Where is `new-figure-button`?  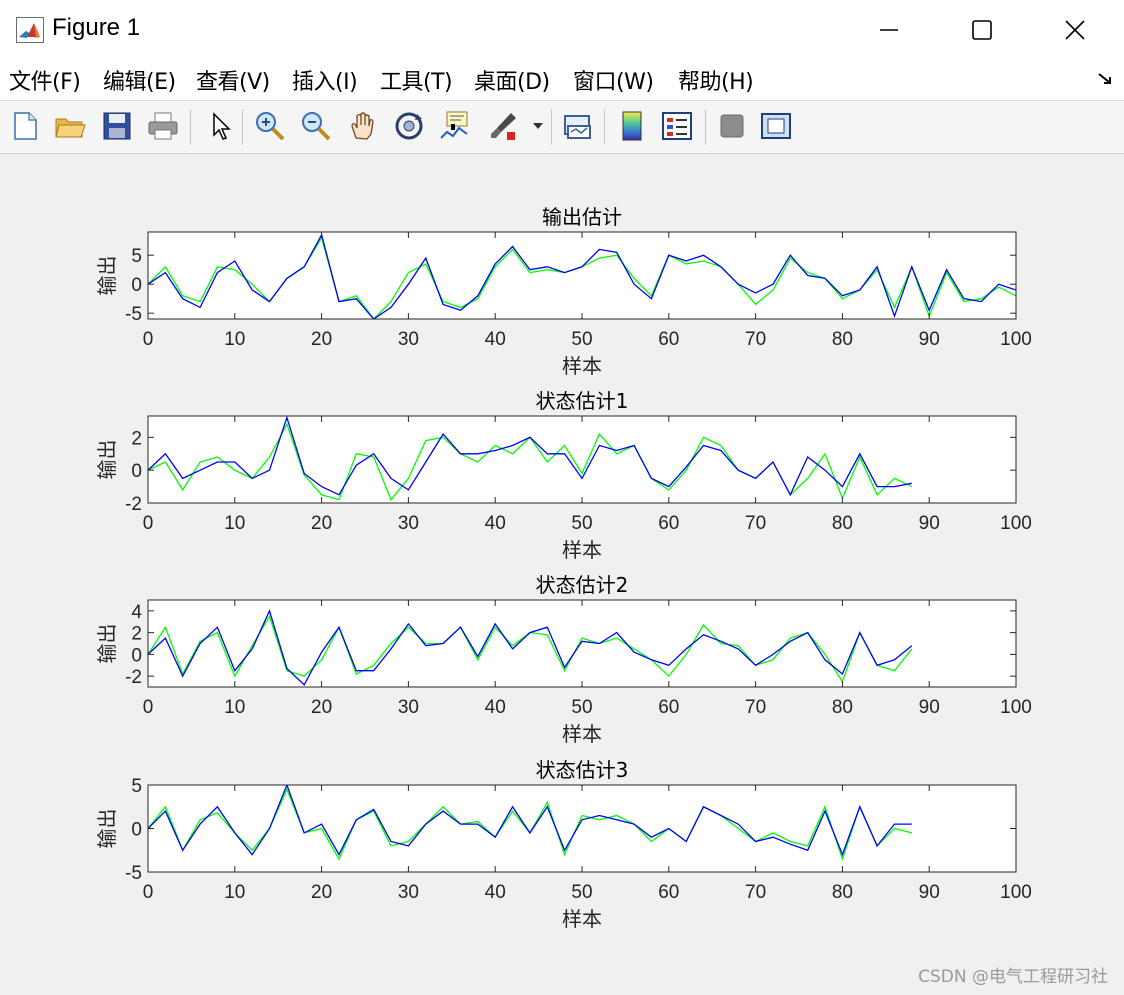 new-figure-button is located at coordinates (25, 126).